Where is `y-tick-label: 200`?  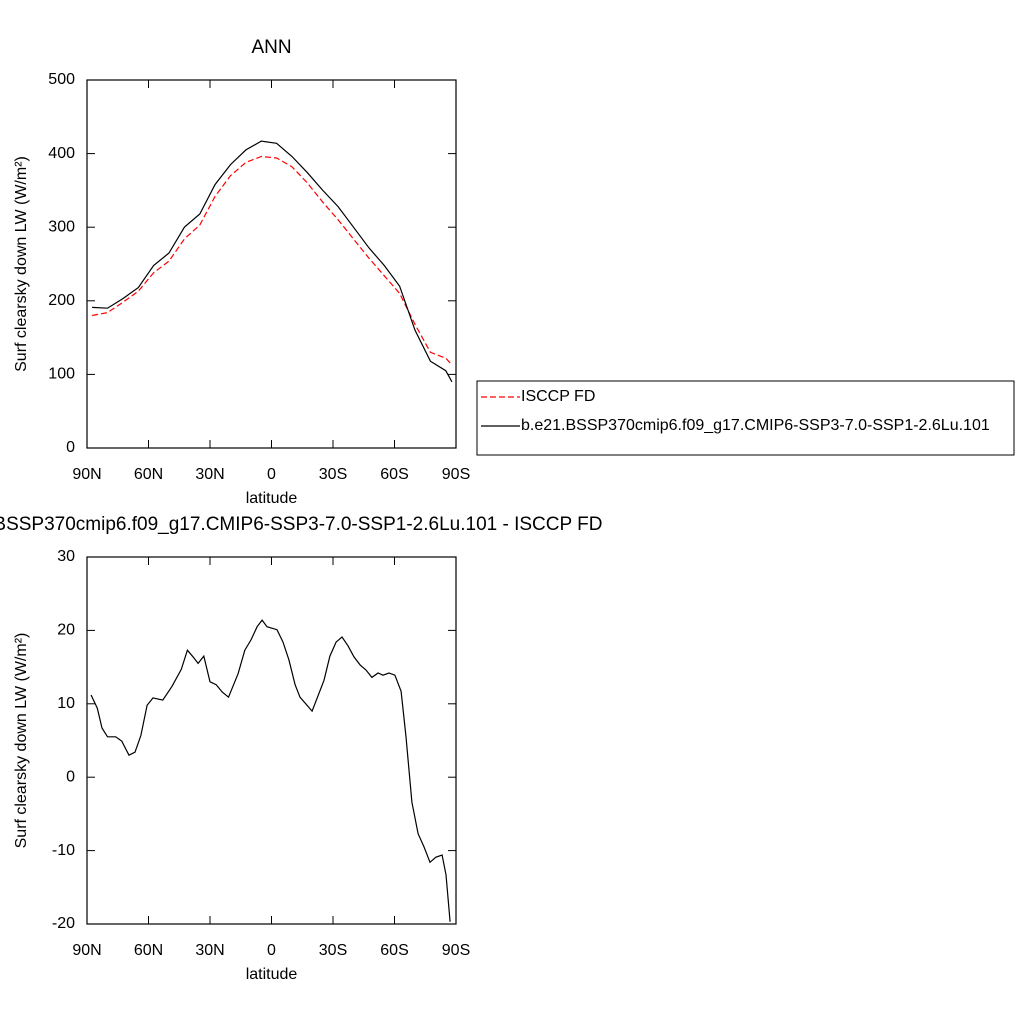 y-tick-label: 200 is located at coordinates (61, 300).